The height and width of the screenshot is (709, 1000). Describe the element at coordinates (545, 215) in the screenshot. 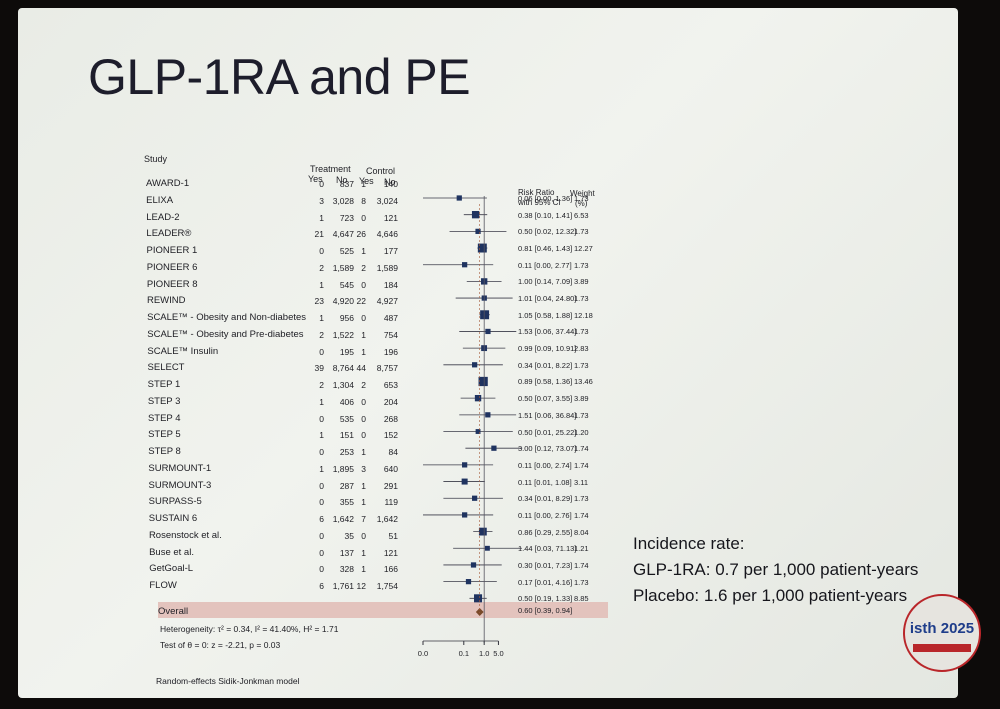

I see `risk-ratio-ci-text: 0.38 [0.10, 1.41]` at that location.